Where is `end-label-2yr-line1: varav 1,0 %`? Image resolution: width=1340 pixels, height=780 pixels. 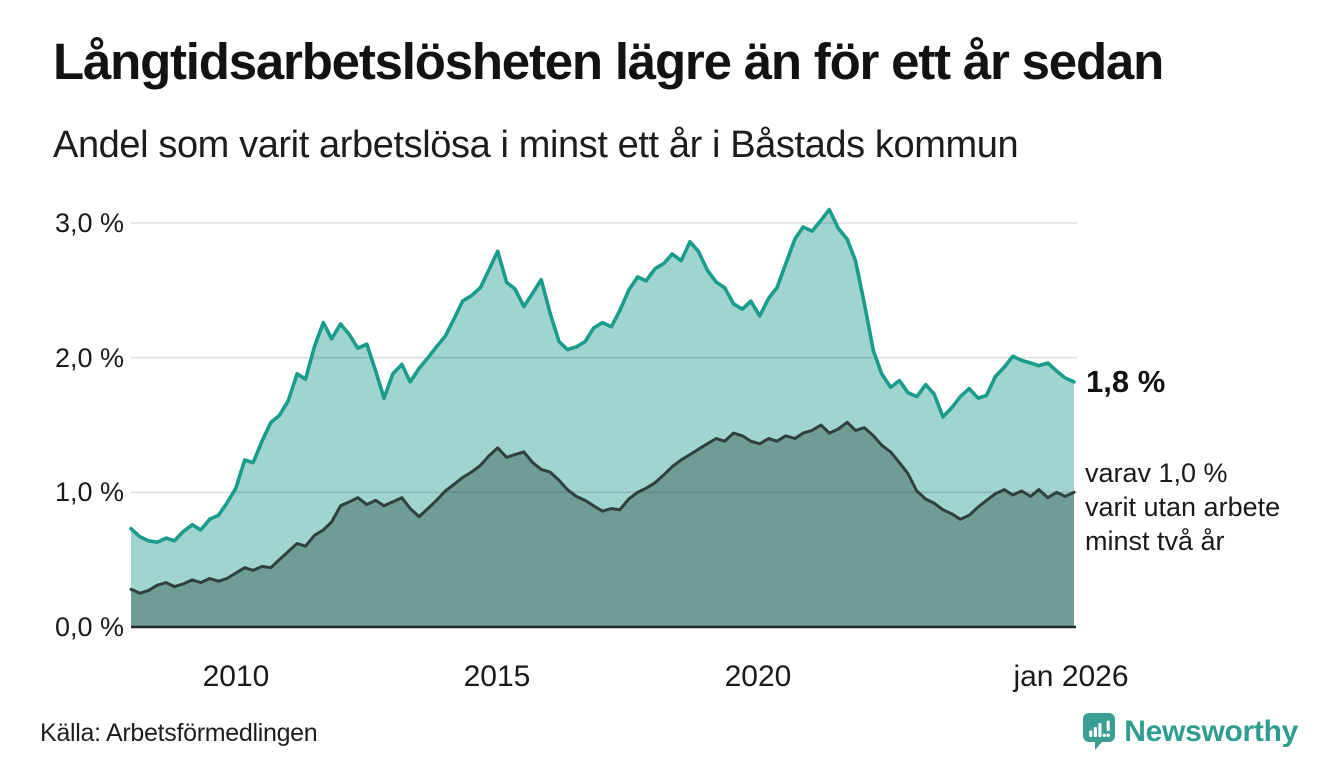 end-label-2yr-line1: varav 1,0 % is located at coordinates (1156, 473).